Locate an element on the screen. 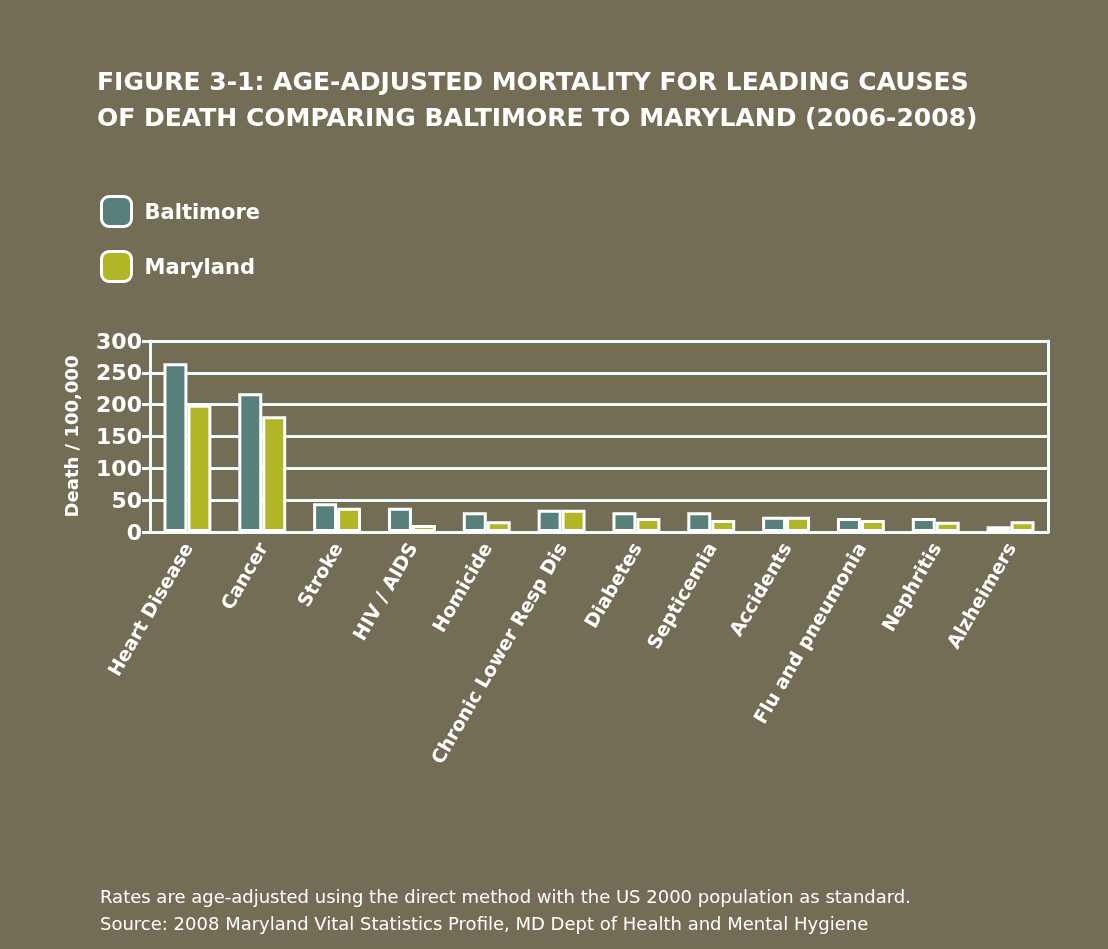 Image resolution: width=1108 pixels, height=949 pixels. y-tick-label: 200 is located at coordinates (119, 405).